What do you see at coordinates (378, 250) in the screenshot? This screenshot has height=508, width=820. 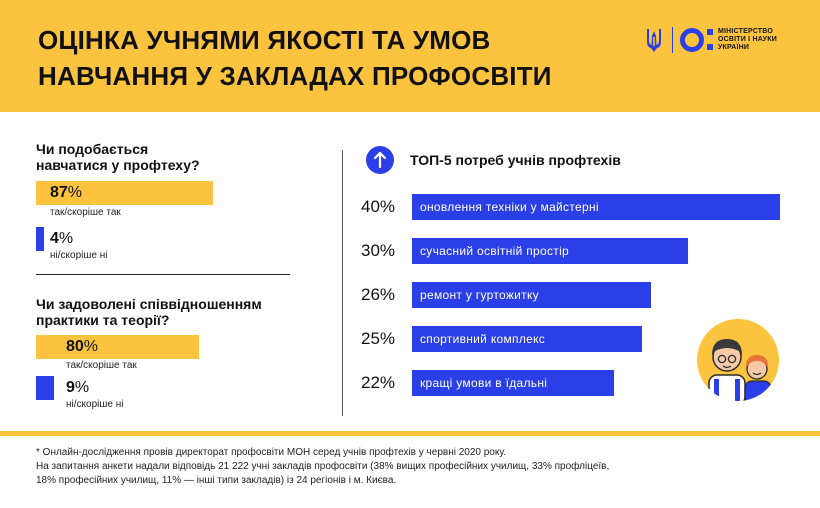 I see `top5-value-label: 30%` at bounding box center [378, 250].